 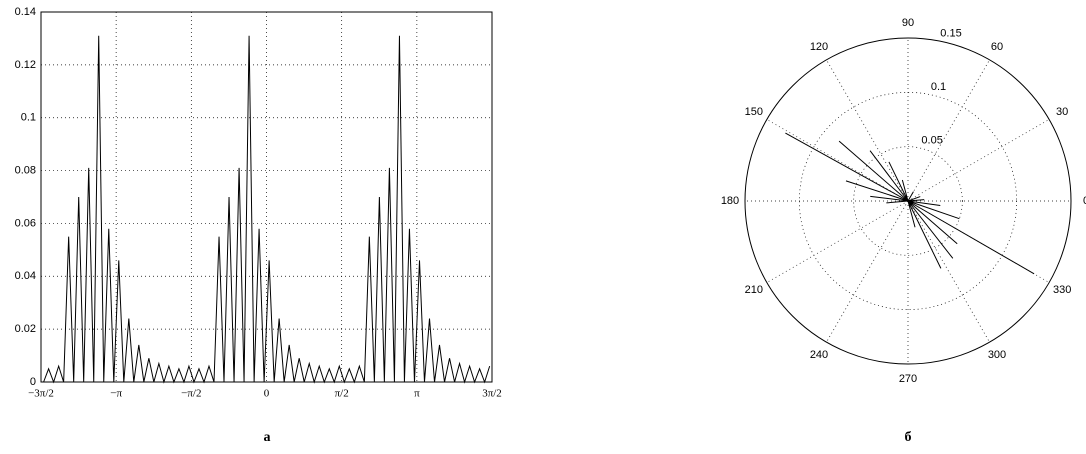 I want to click on x-tick-label: −π, so click(x=116, y=394).